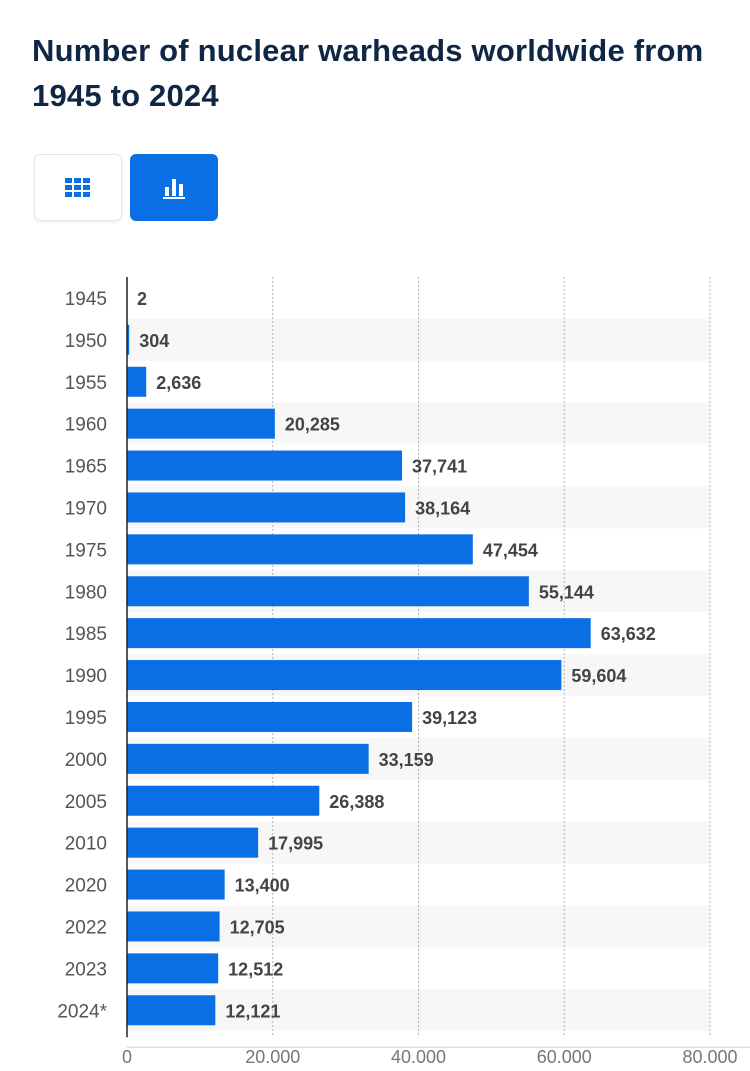 This screenshot has height=1071, width=750. Describe the element at coordinates (628, 634) in the screenshot. I see `value-label: 63,632` at that location.